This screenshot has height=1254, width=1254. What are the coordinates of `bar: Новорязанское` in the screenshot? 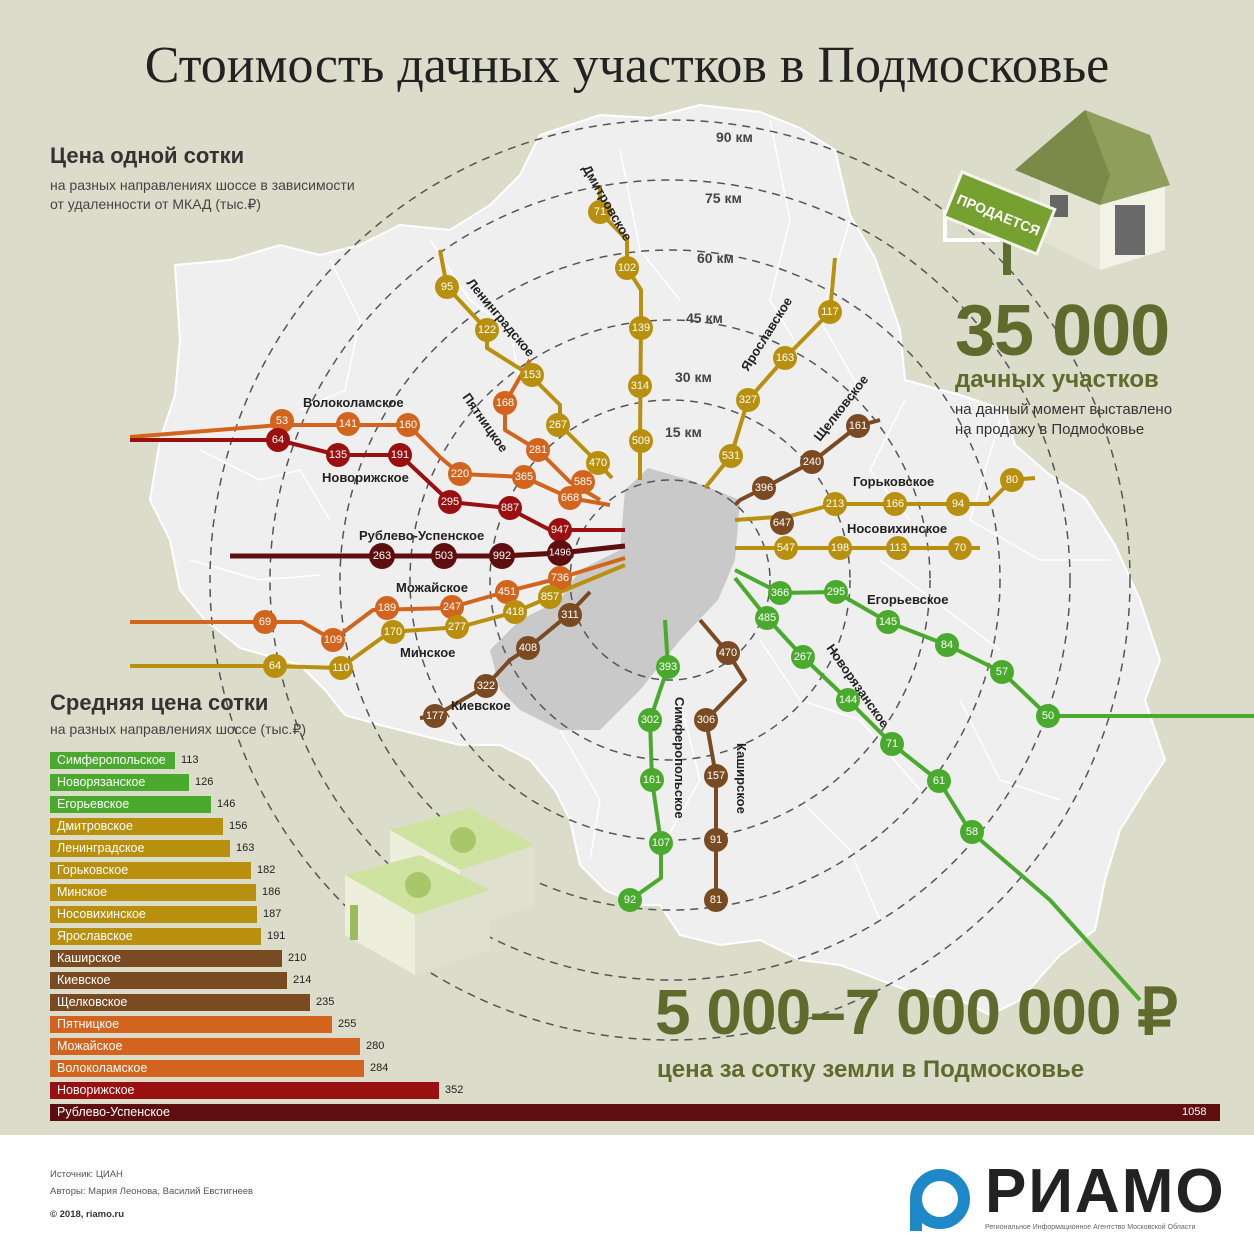 It's located at (119, 782).